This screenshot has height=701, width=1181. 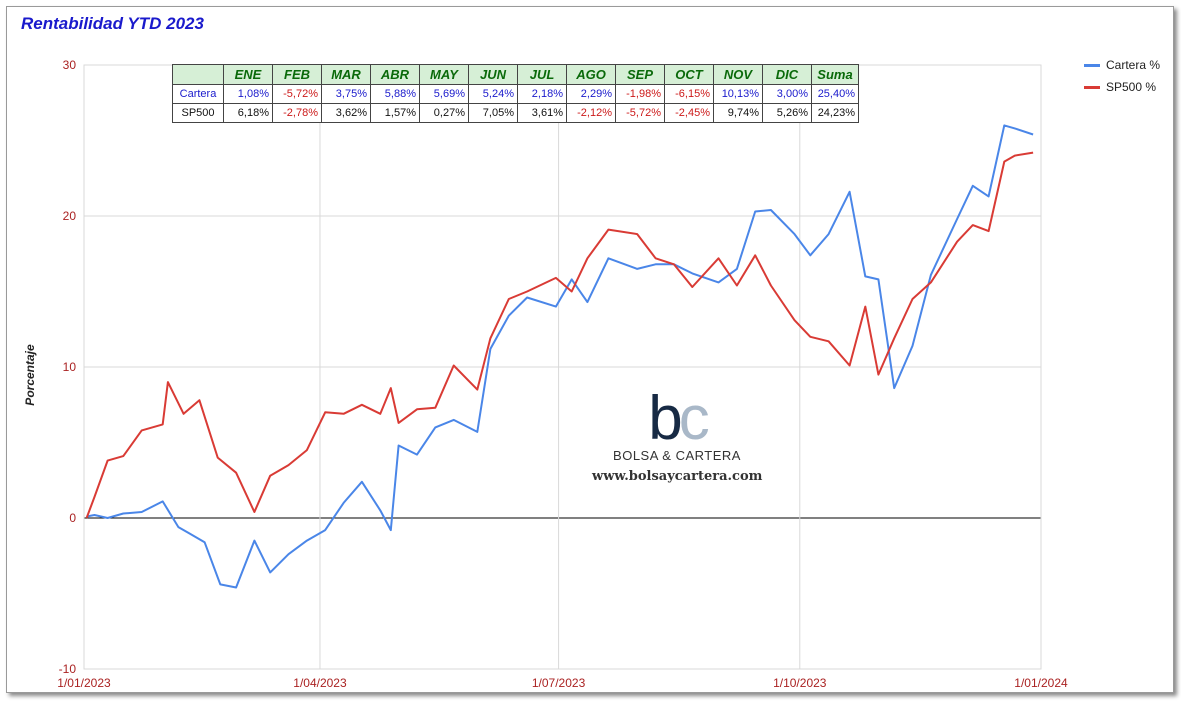 I want to click on table-cell: 5,88%, so click(x=395, y=94).